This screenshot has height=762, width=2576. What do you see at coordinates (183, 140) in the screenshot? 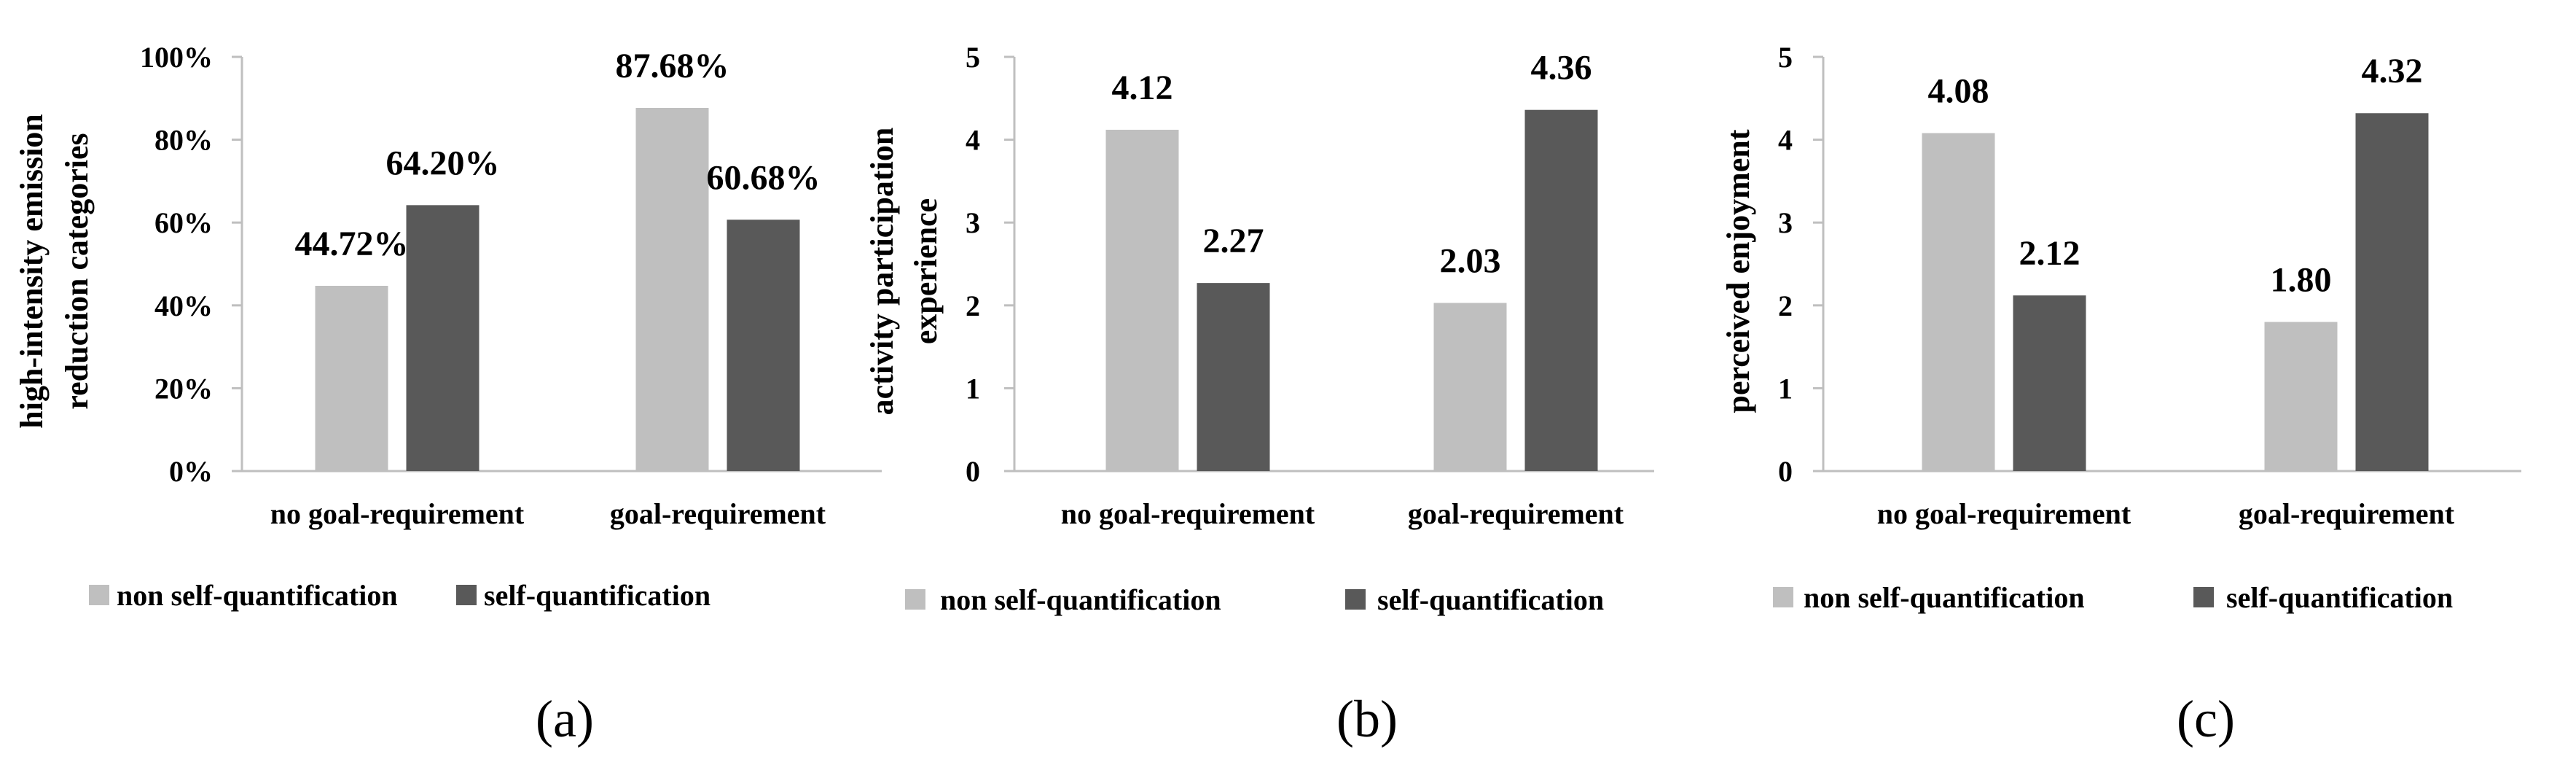
I see `y-tick-label: 80%` at bounding box center [183, 140].